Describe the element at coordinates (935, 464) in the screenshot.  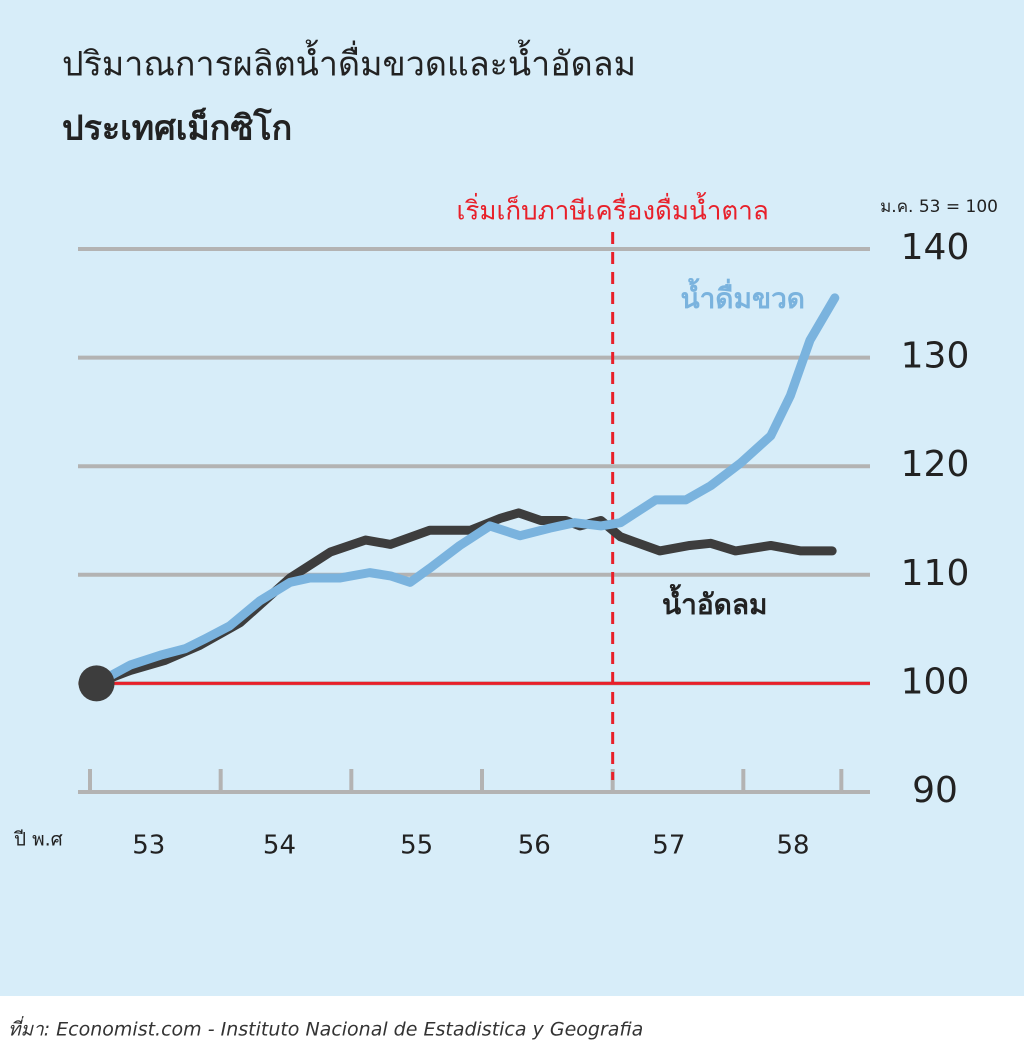
I see `y-tick-label: 120` at that location.